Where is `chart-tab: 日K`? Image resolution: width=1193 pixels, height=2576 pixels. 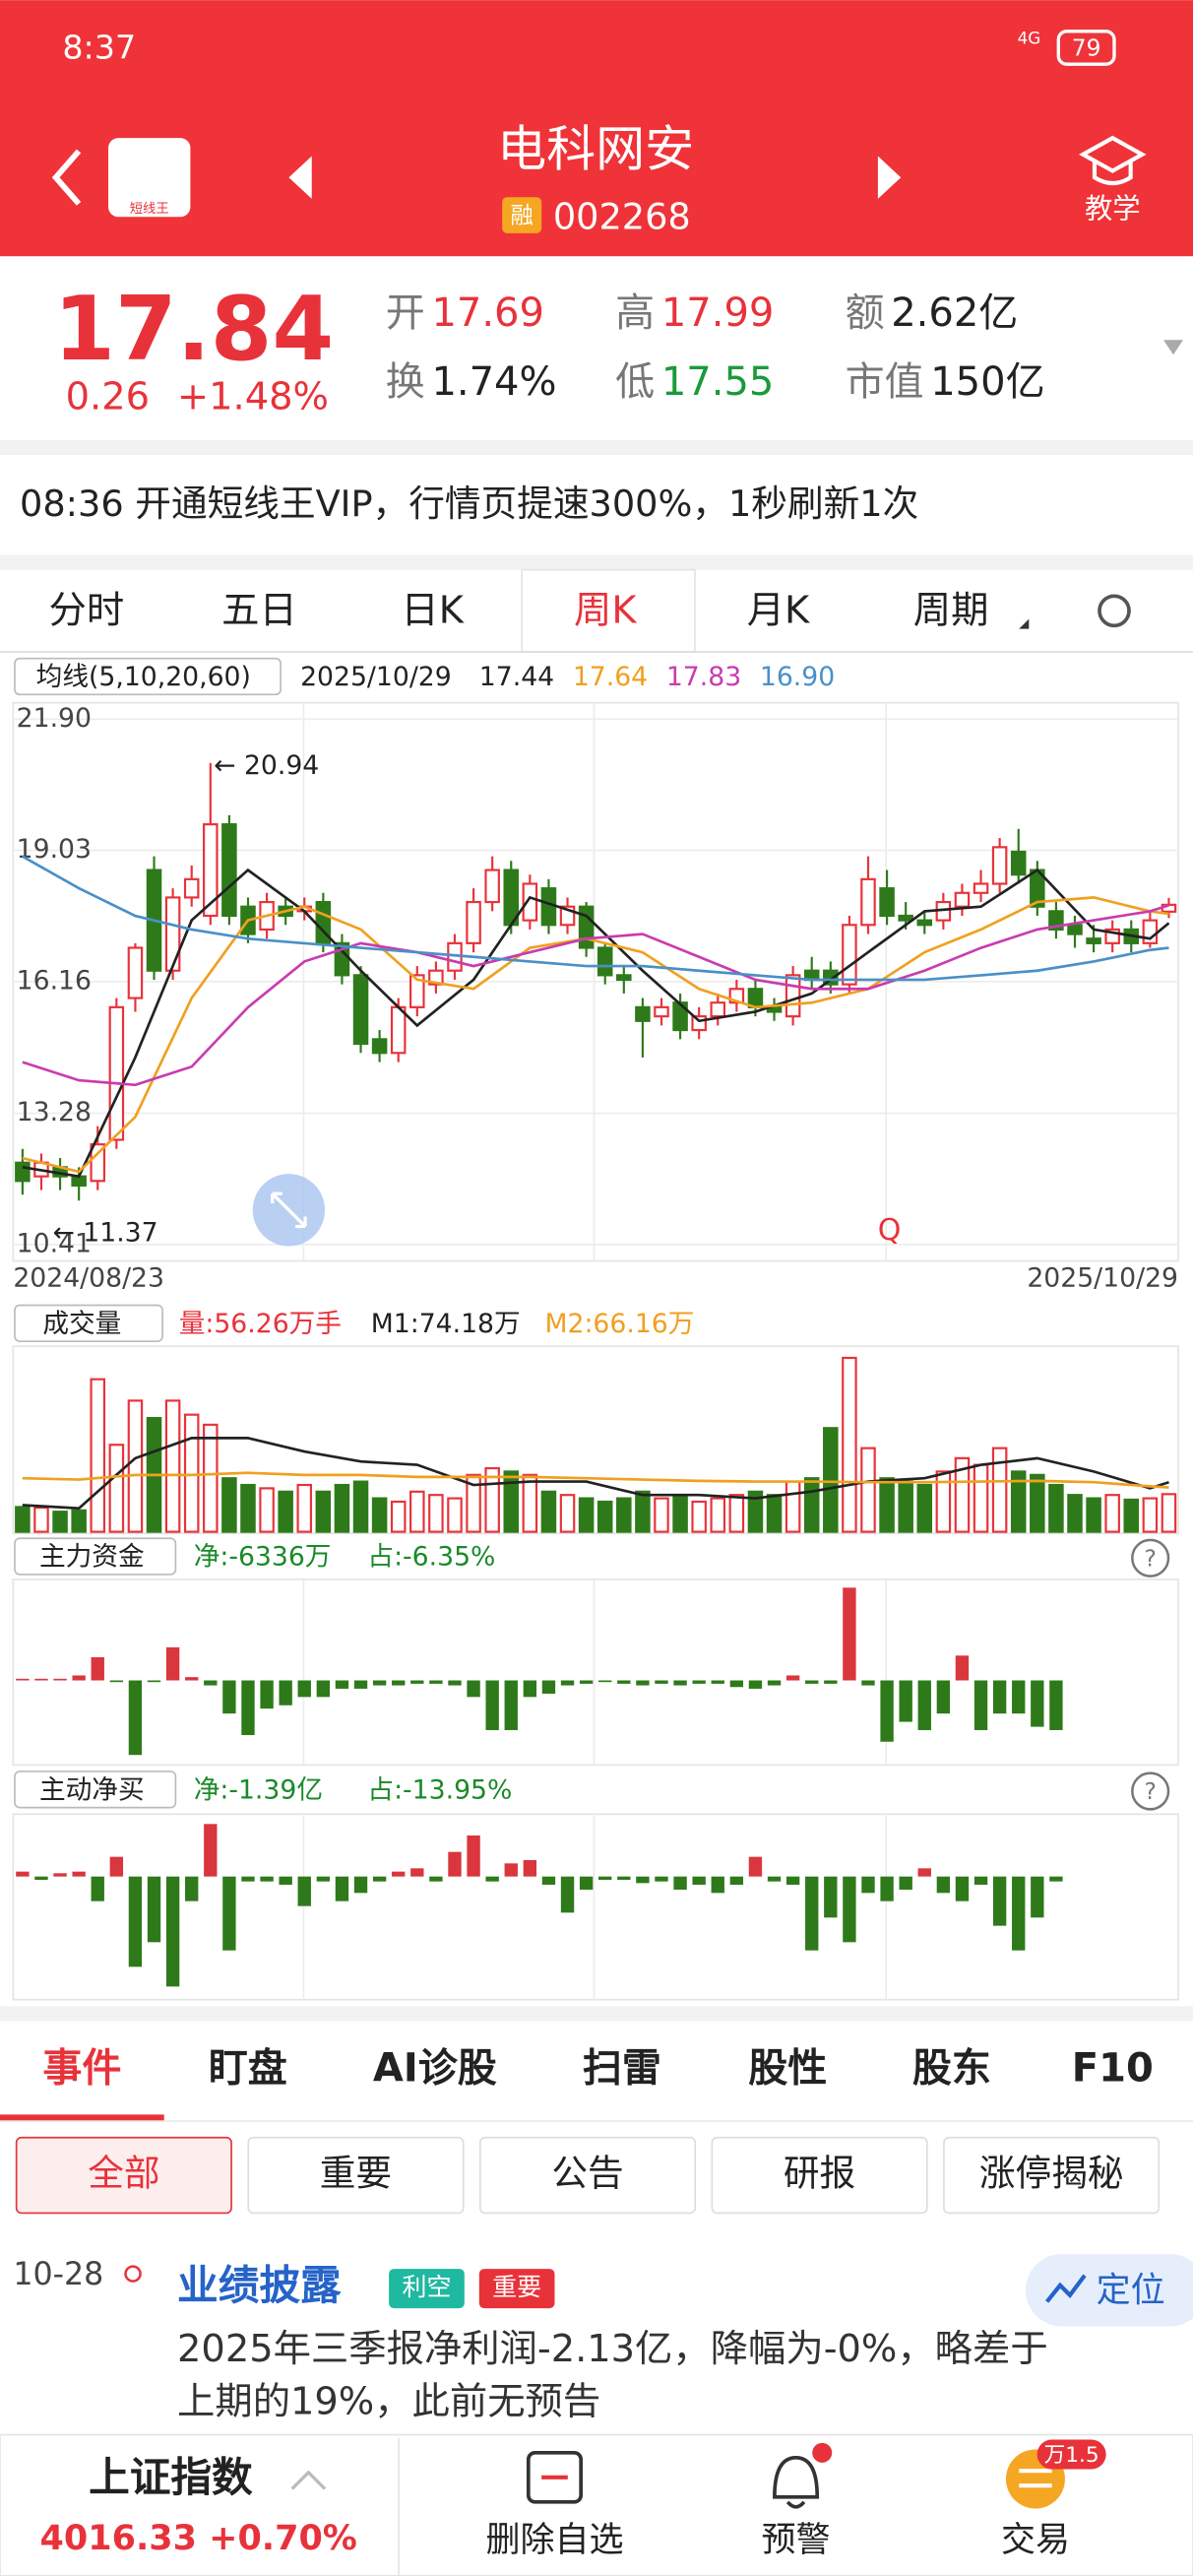
chart-tab: 日K is located at coordinates (432, 610).